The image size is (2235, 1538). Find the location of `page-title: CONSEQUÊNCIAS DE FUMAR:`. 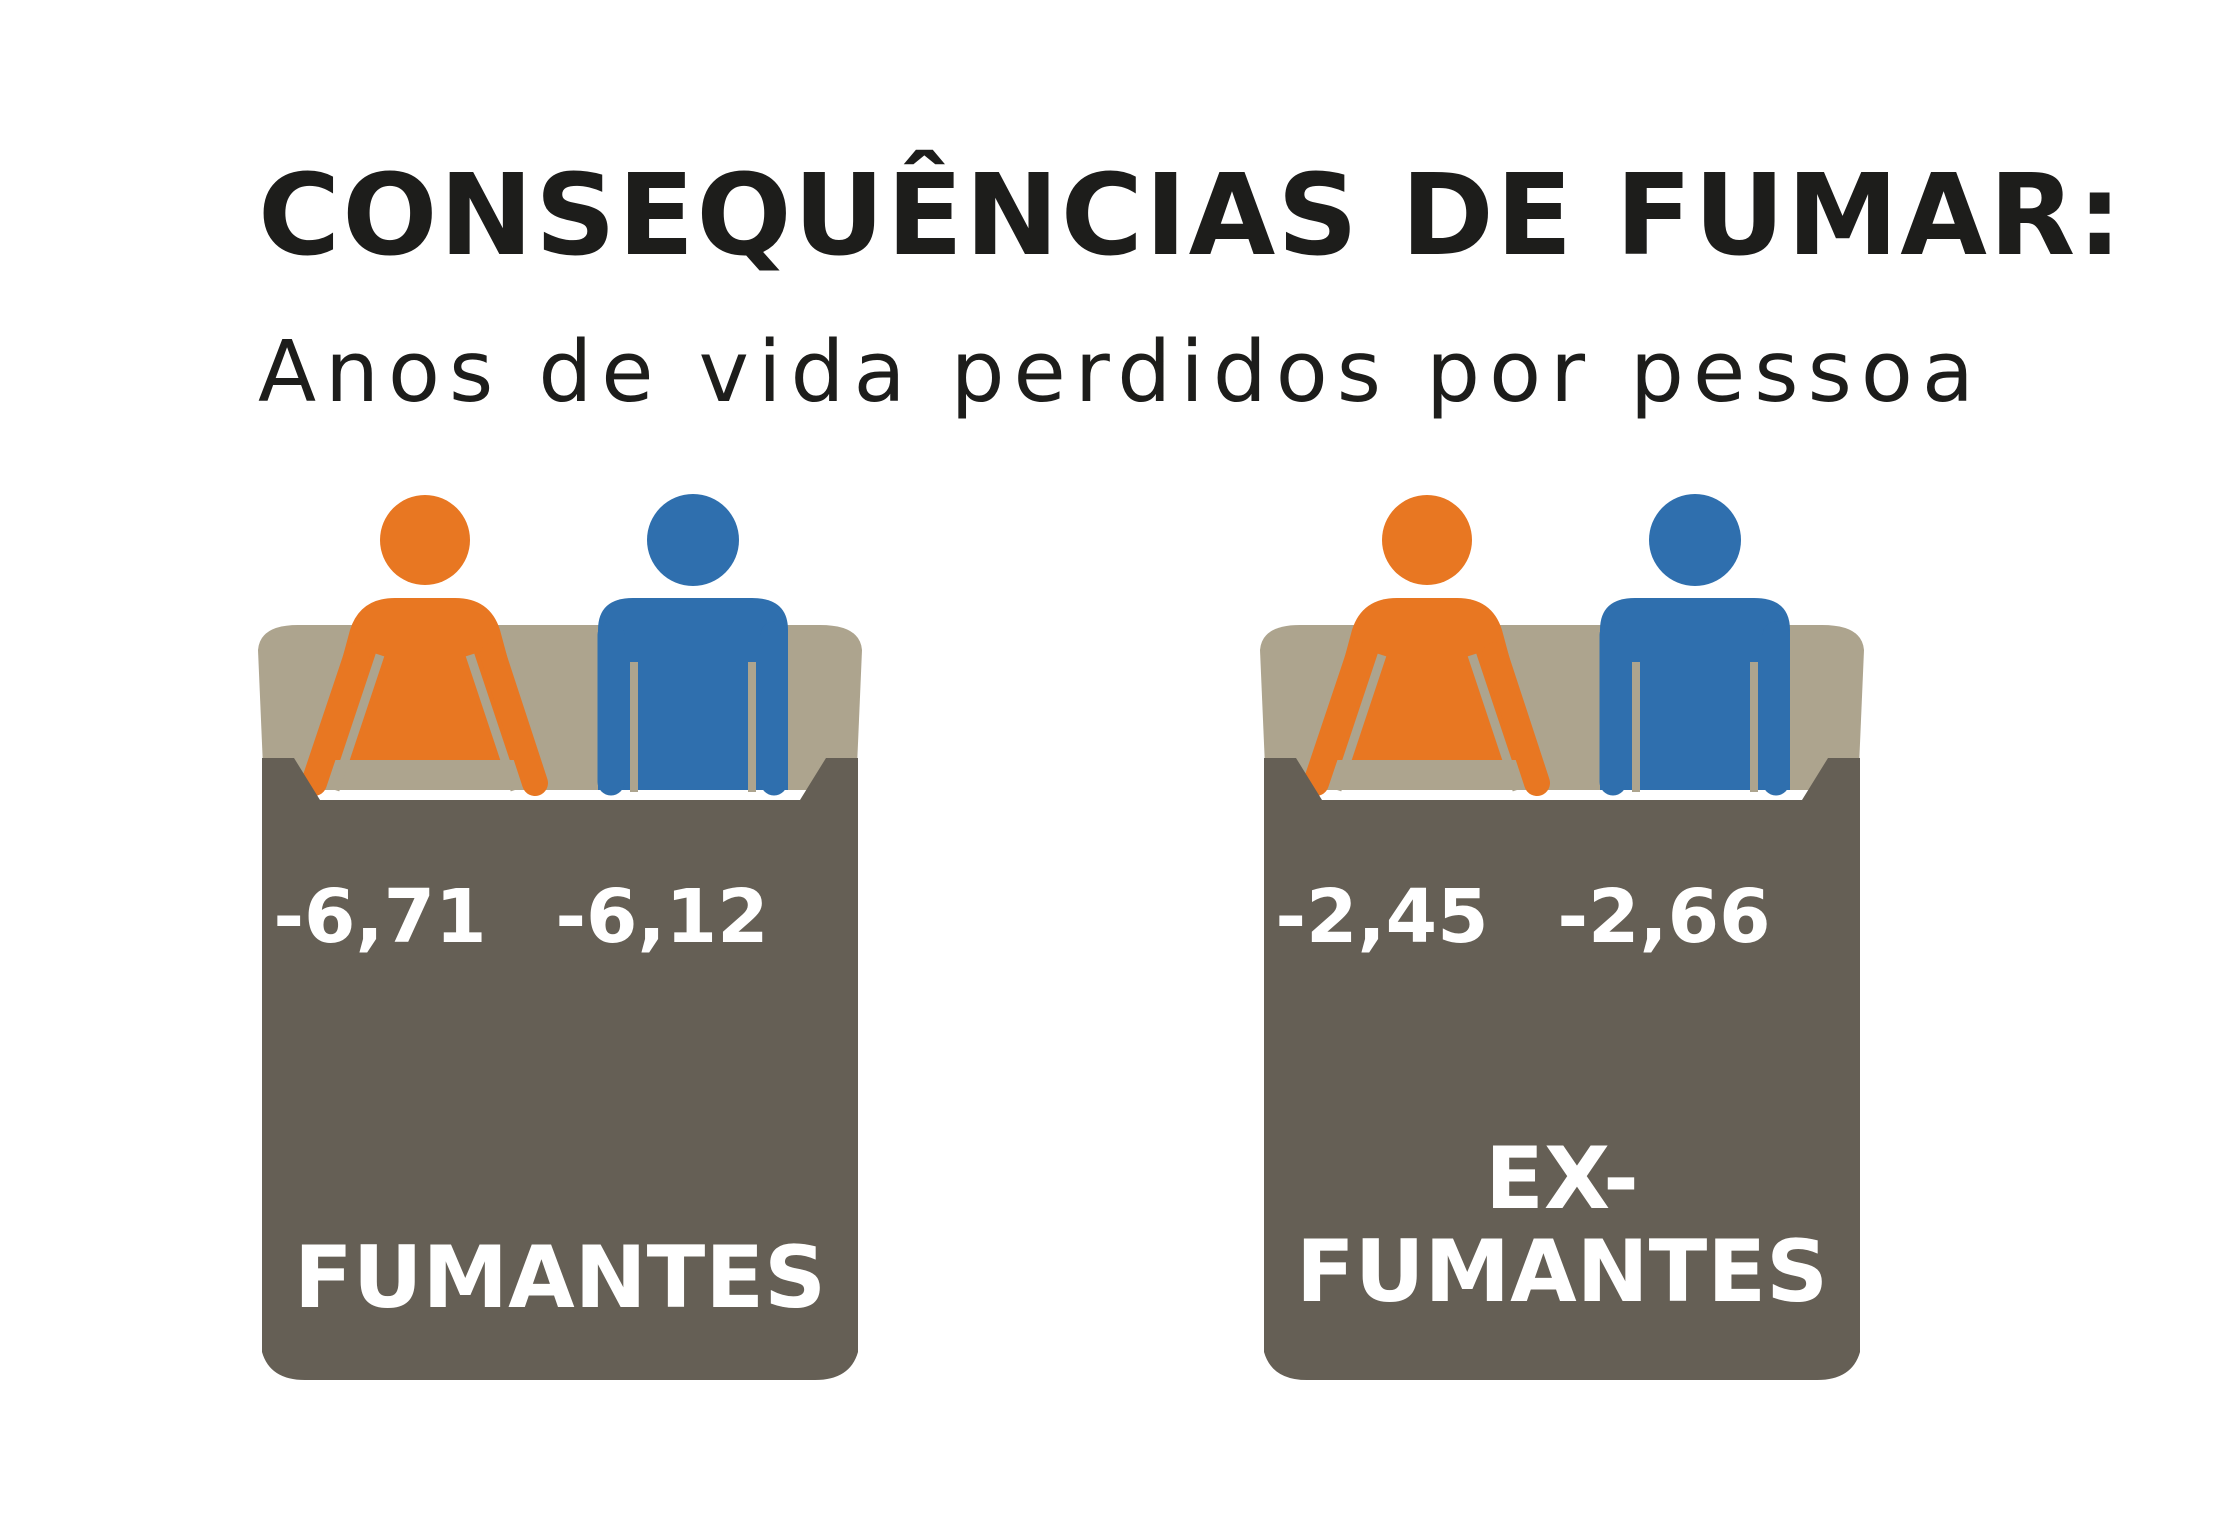

page-title: CONSEQUÊNCIAS DE FUMAR: is located at coordinates (1191, 216).